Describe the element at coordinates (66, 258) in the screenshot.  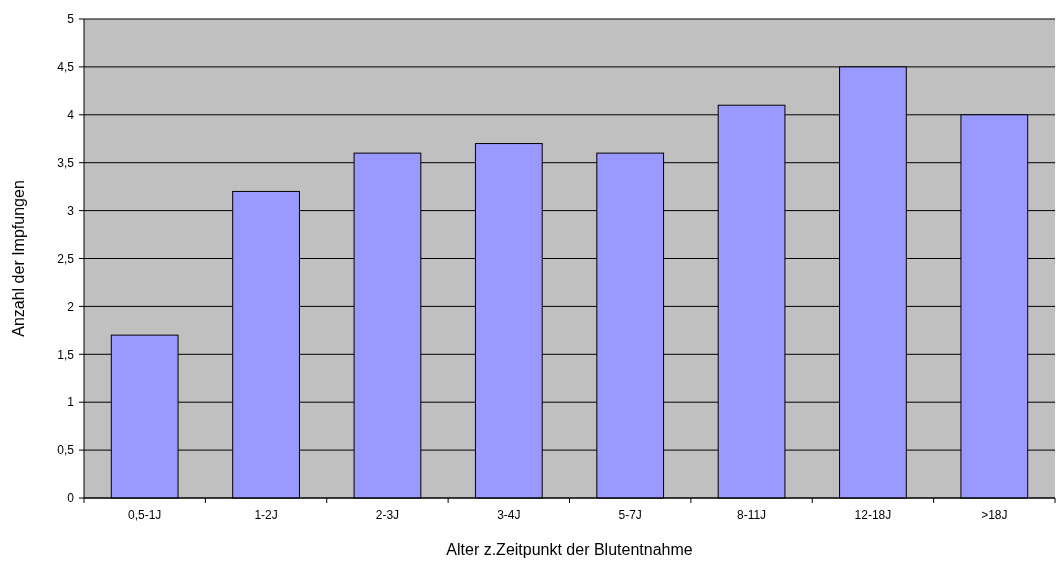
I see `y-tick-label: 2,5` at that location.